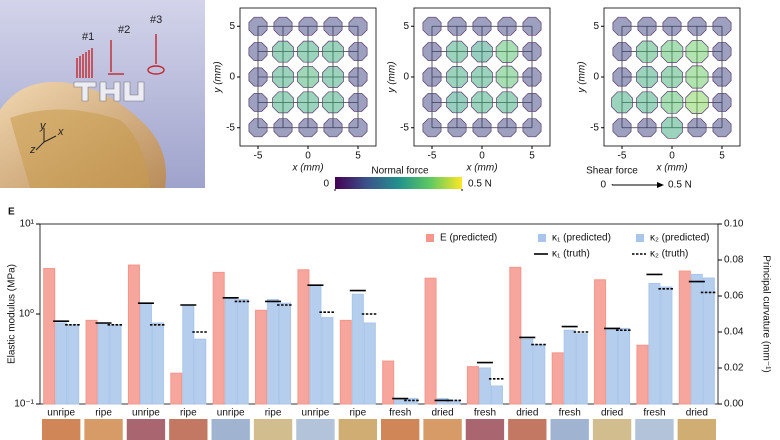  I want to click on press-arrows, so click(120, 56).